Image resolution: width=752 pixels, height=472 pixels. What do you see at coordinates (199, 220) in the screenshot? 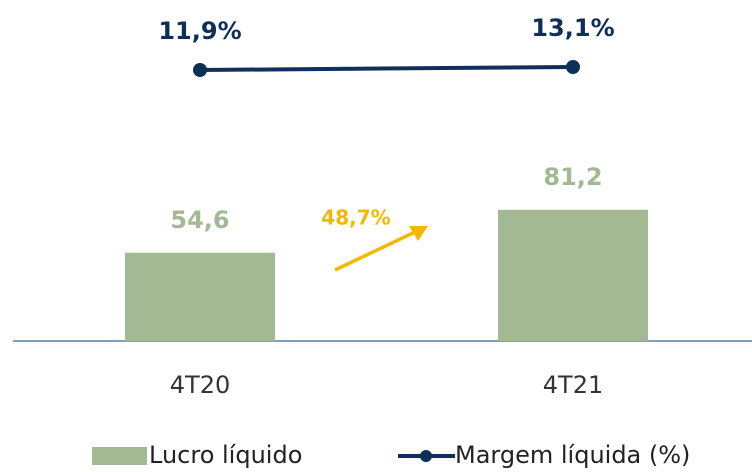
I see `data-label: 54,6` at bounding box center [199, 220].